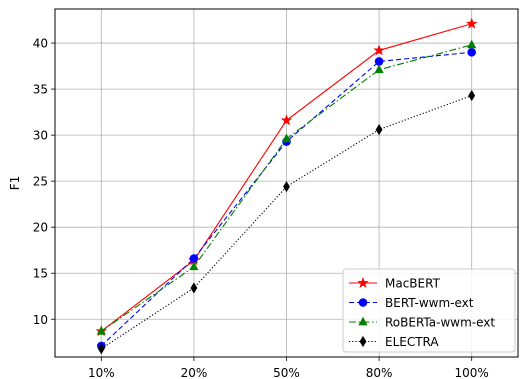  Describe the element at coordinates (429, 303) in the screenshot. I see `legend-label: BERT-wwm-ext` at that location.